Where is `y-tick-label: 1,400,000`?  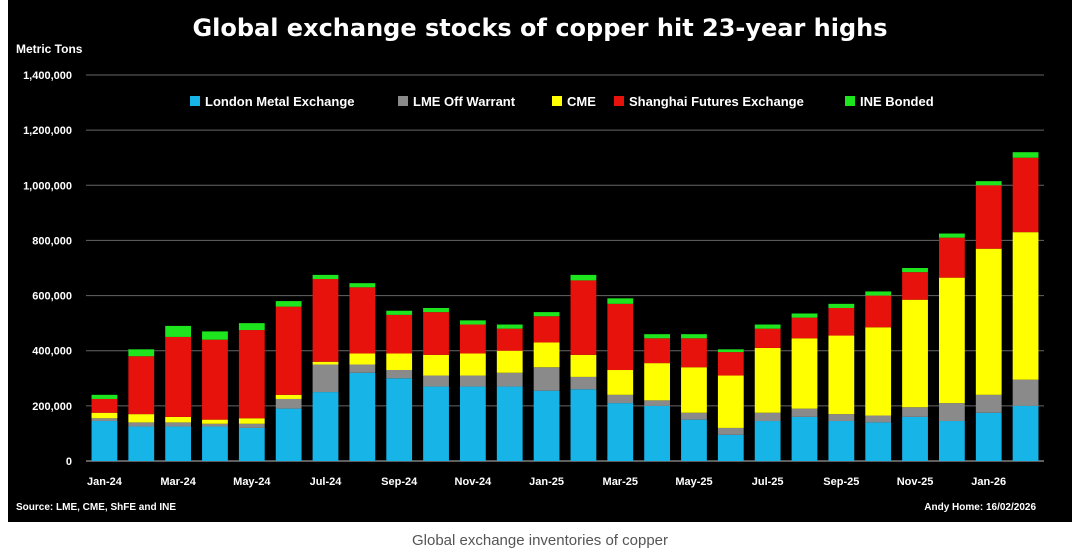
y-tick-label: 1,400,000 is located at coordinates (47, 76).